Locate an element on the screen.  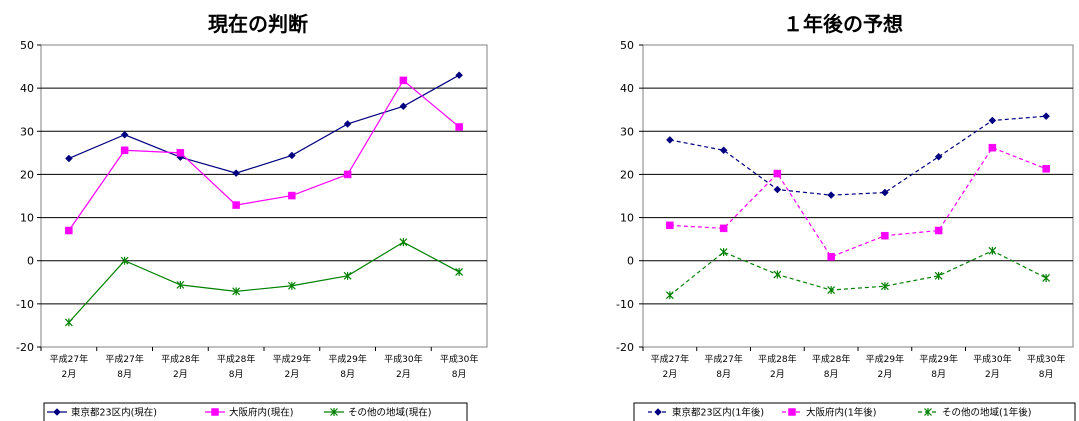
legend-label: その他の地域(現在) is located at coordinates (389, 413).